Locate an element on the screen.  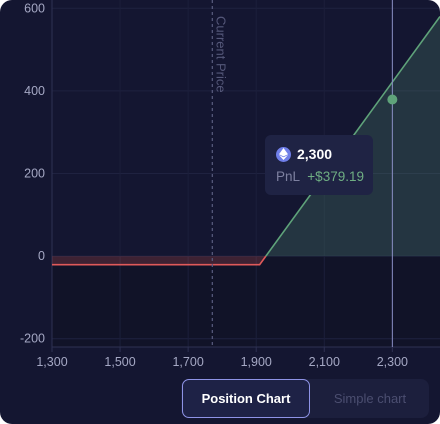
x-tick-label: 1,700 is located at coordinates (187, 362).